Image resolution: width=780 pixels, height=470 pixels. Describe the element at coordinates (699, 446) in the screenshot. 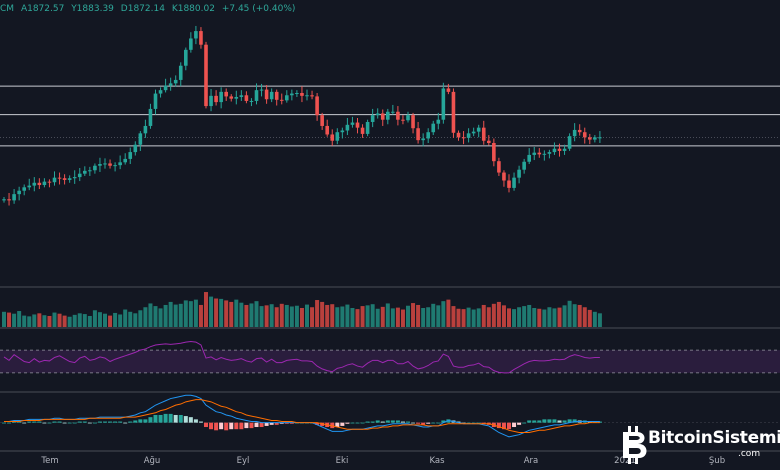

I see `brand-watermark: BitcoinSistemi .com` at that location.